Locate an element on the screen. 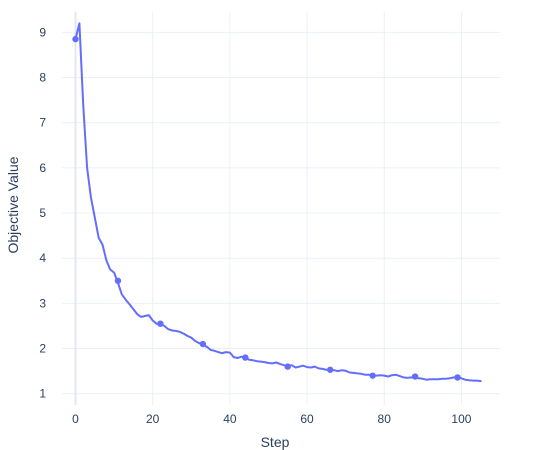  y-tick-label: 5 is located at coordinates (42, 213).